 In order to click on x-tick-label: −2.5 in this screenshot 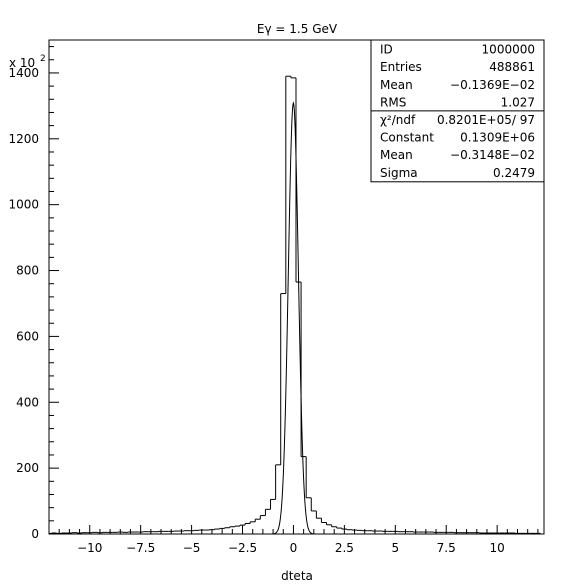, I will do `click(242, 548)`.